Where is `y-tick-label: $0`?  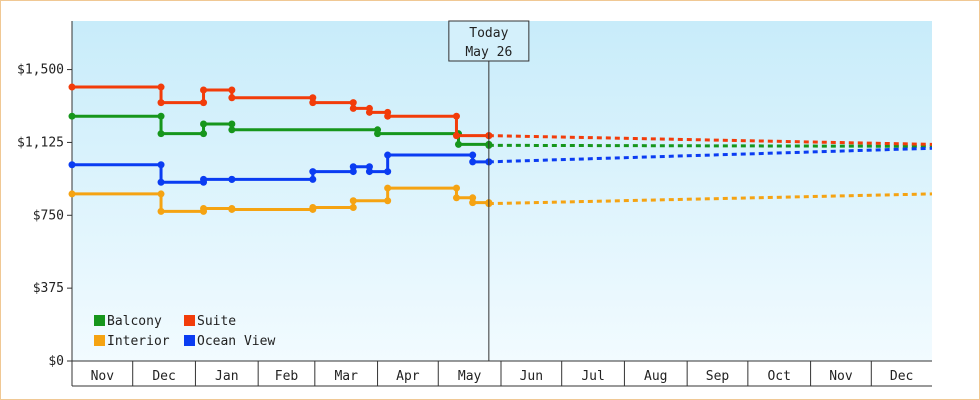 y-tick-label: $0 is located at coordinates (56, 361).